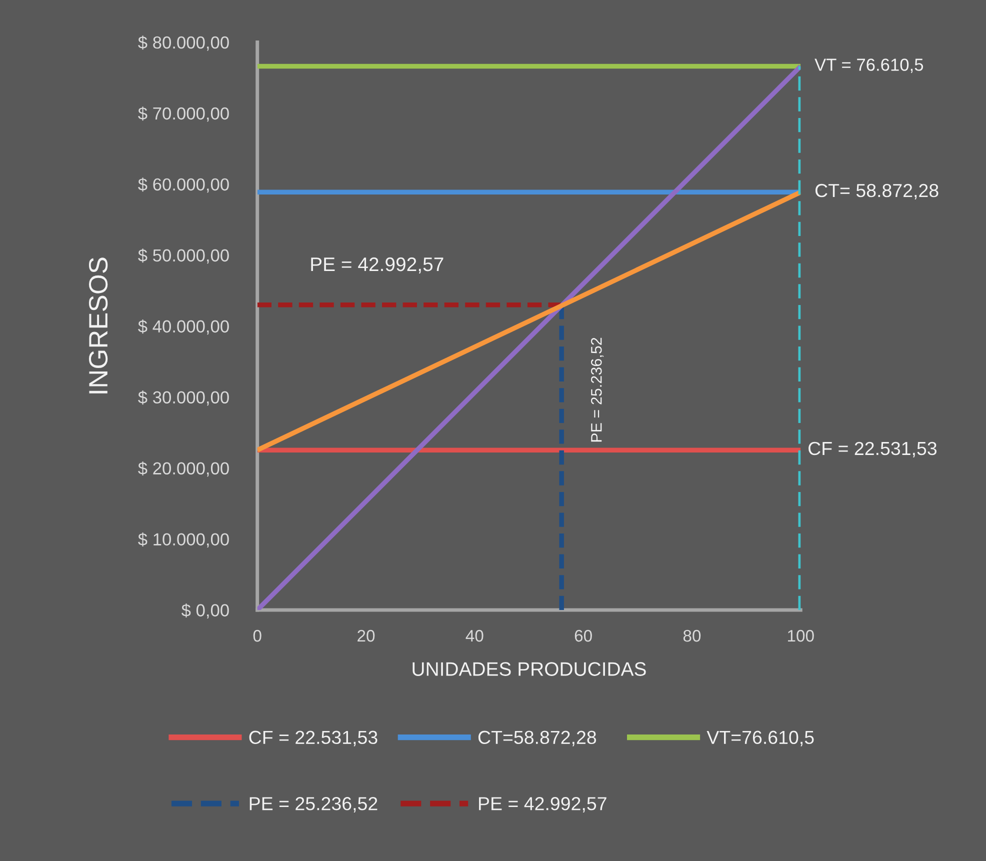  I want to click on y-tick-label: $ 10.000,00, so click(183, 540).